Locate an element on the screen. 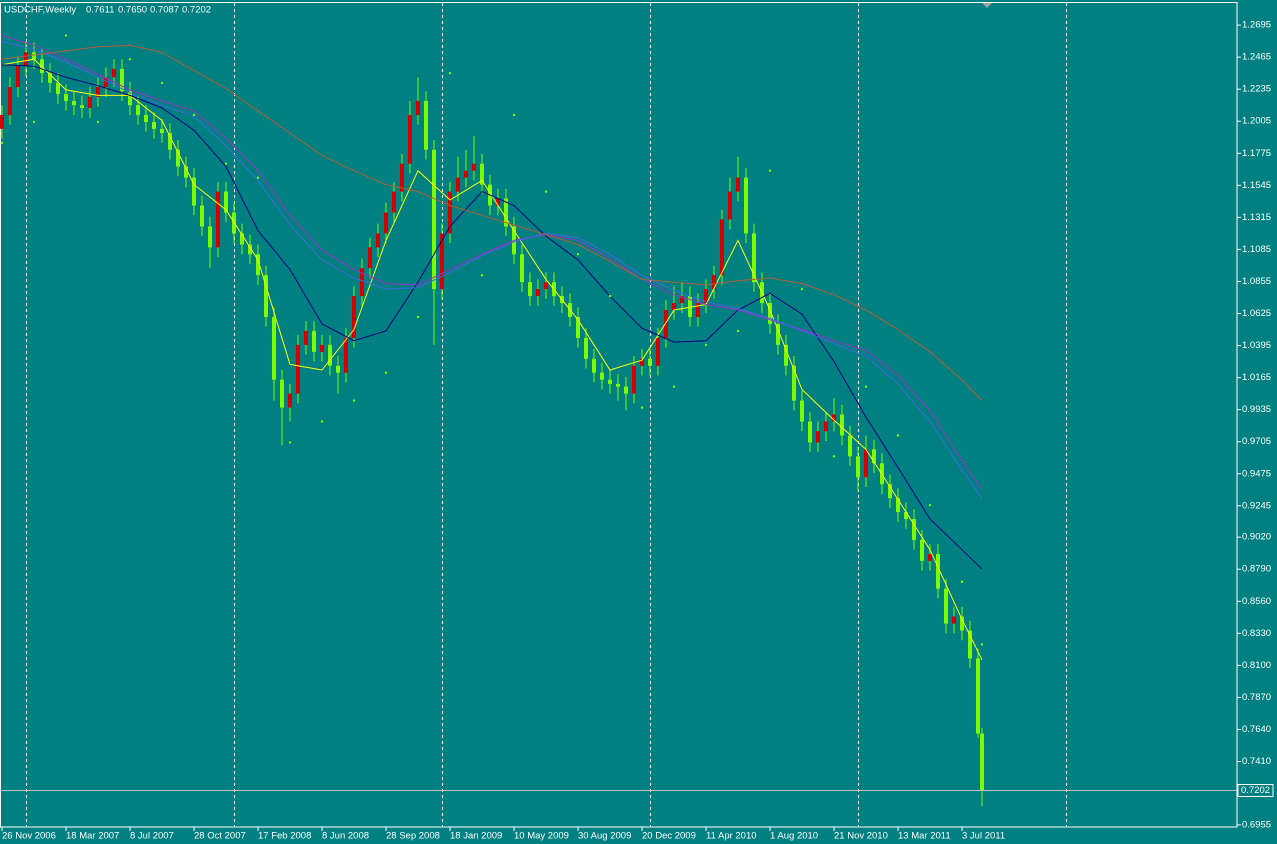 This screenshot has width=1277, height=844. y-tick-label: 0.9020 is located at coordinates (1256, 537).